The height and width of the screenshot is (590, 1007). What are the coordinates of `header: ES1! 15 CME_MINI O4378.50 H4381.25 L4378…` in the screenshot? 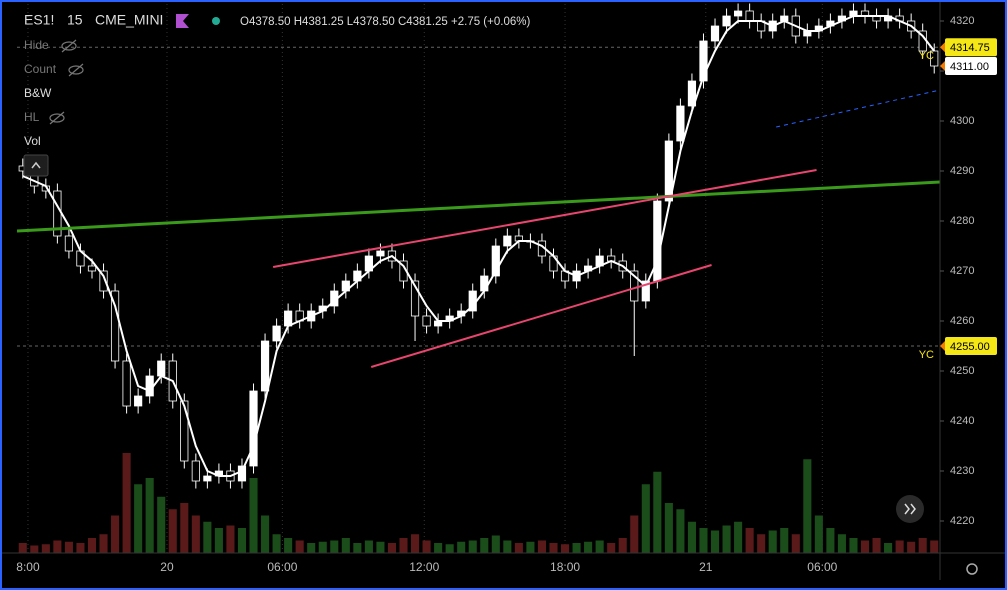 It's located at (277, 20).